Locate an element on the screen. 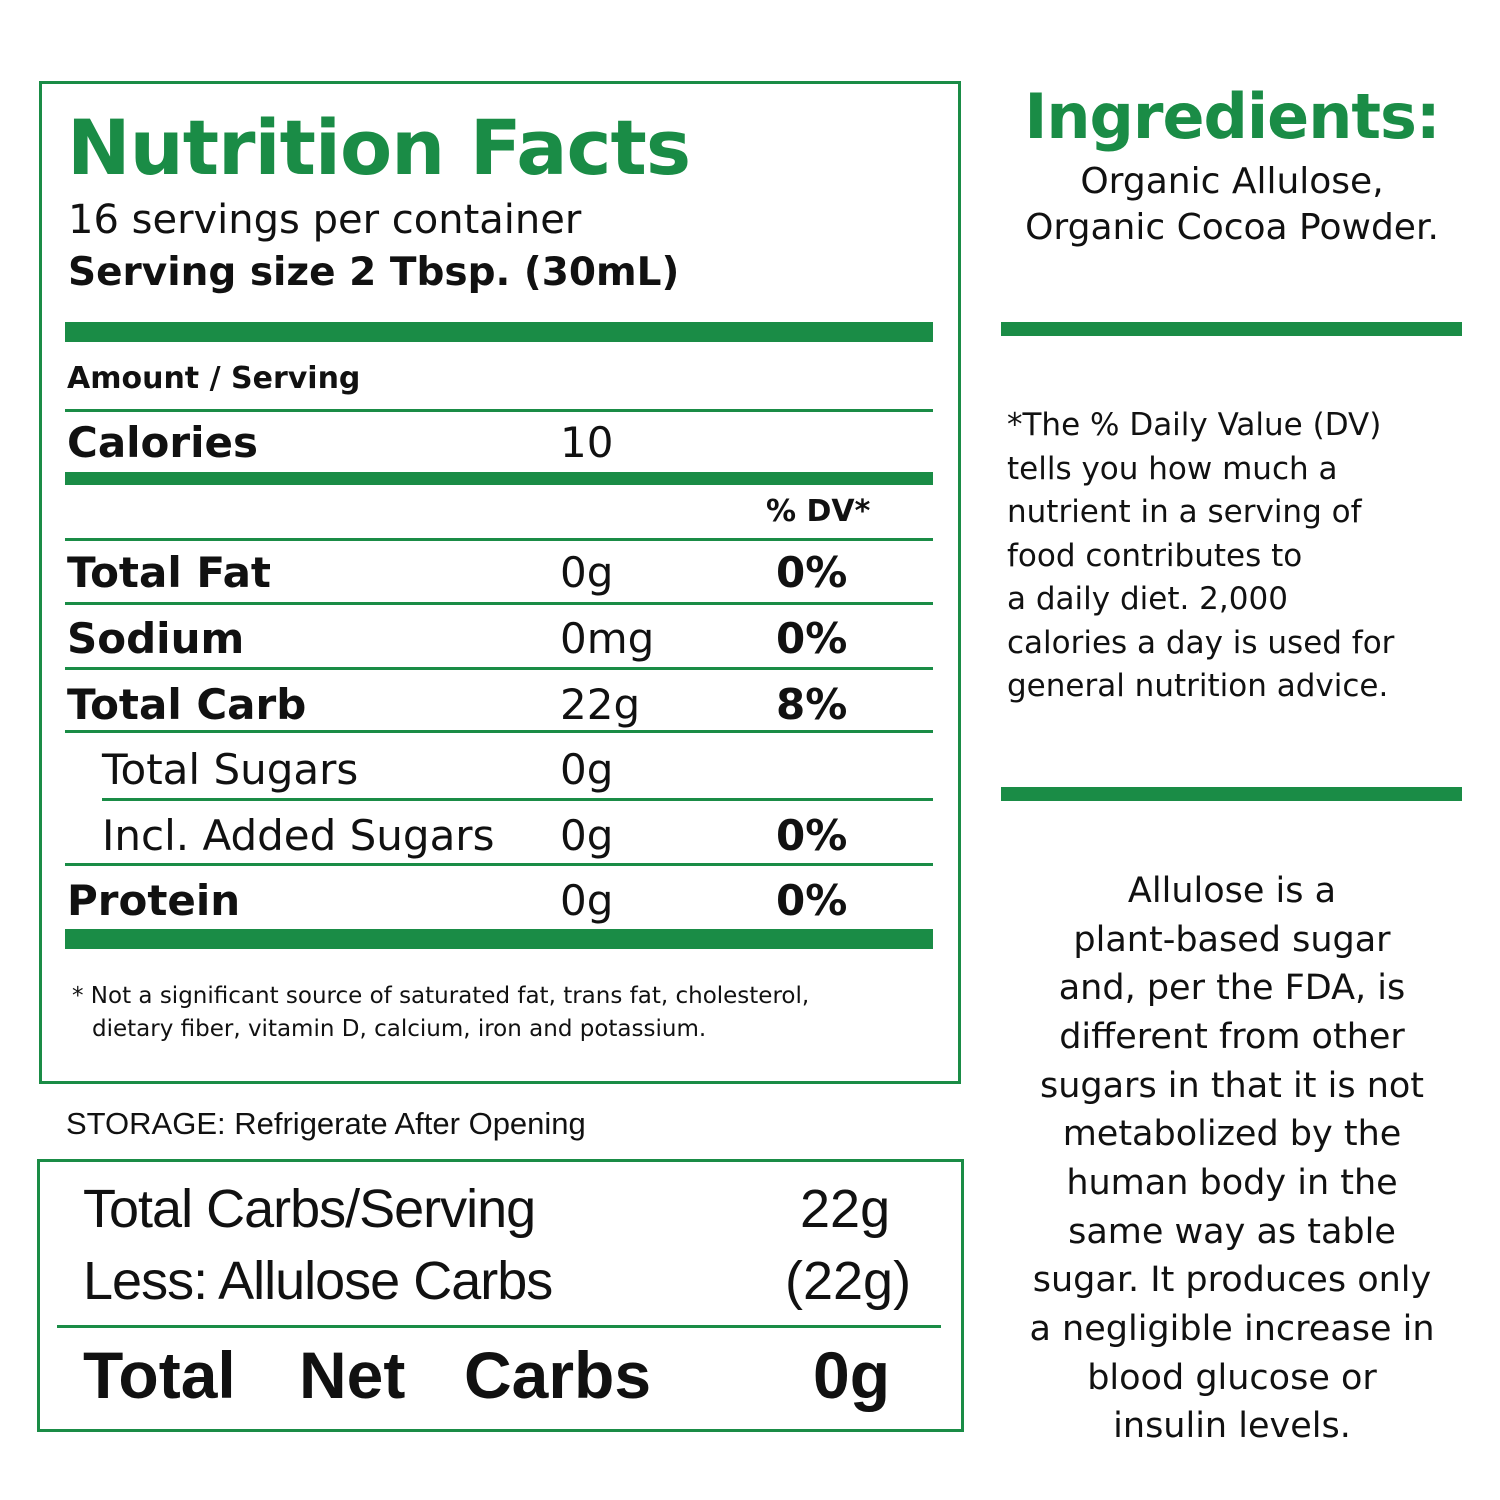 This screenshot has width=1500, height=1500. nutrient-label-added-sugars: Incl. Added Sugars is located at coordinates (298, 835).